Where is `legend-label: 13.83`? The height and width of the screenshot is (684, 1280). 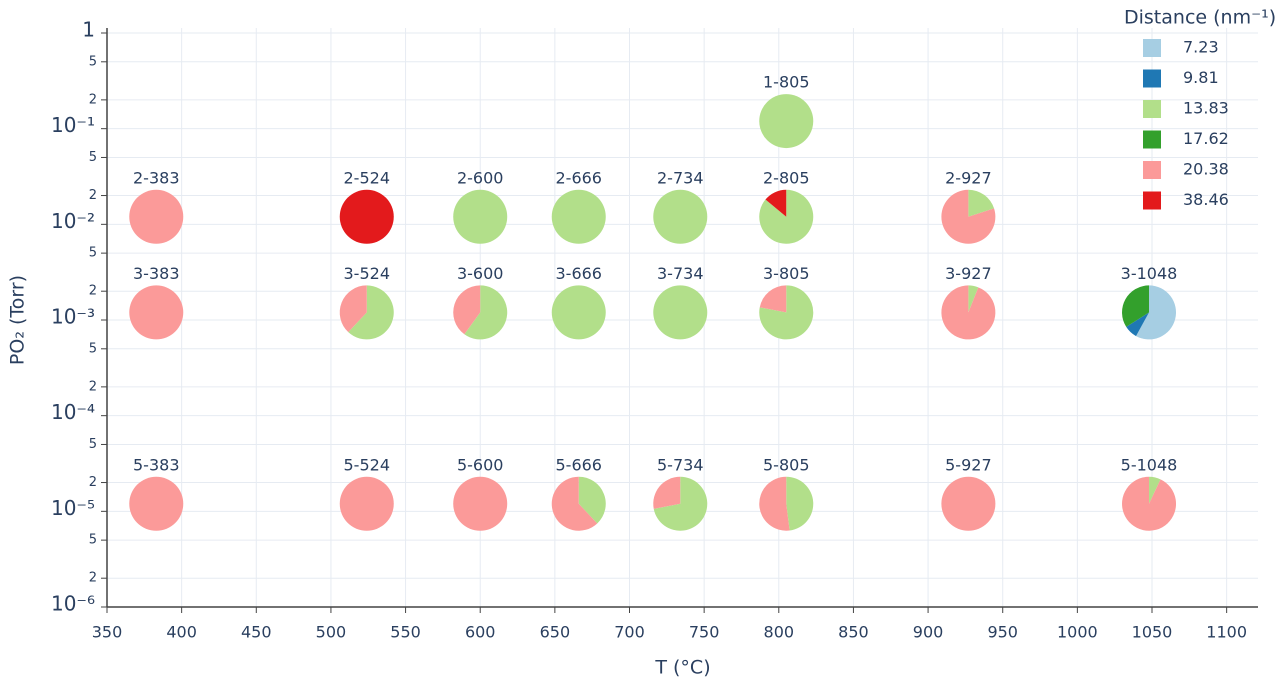 legend-label: 13.83 is located at coordinates (1206, 108).